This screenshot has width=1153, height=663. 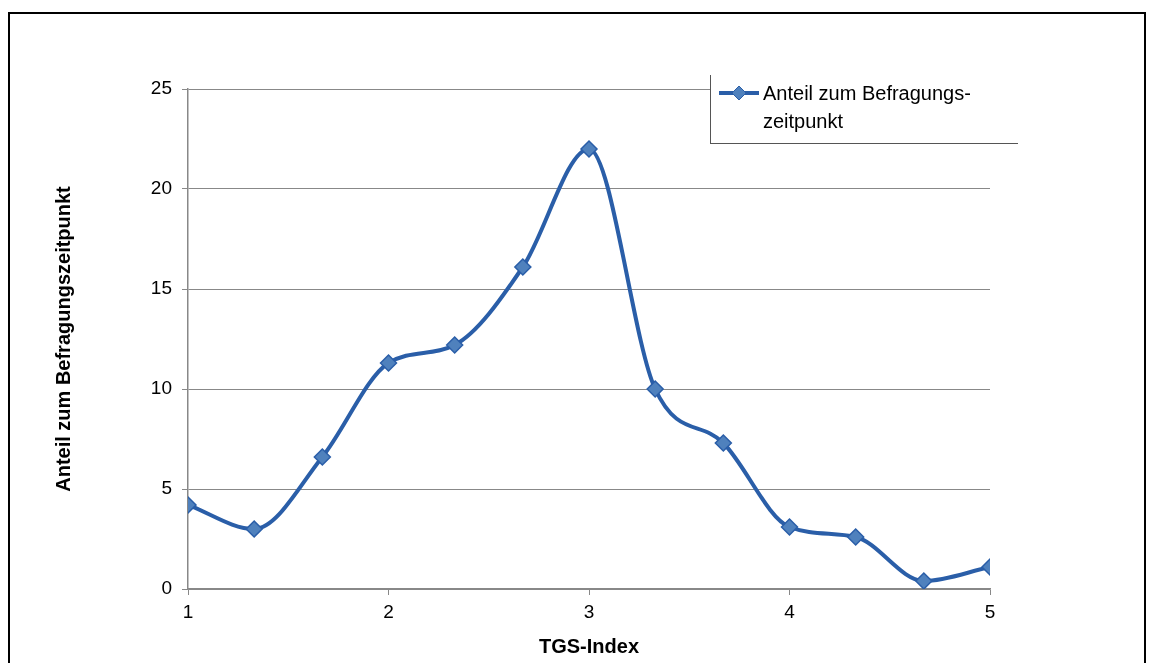 I want to click on y-tick-label: 15, so click(x=161, y=288).